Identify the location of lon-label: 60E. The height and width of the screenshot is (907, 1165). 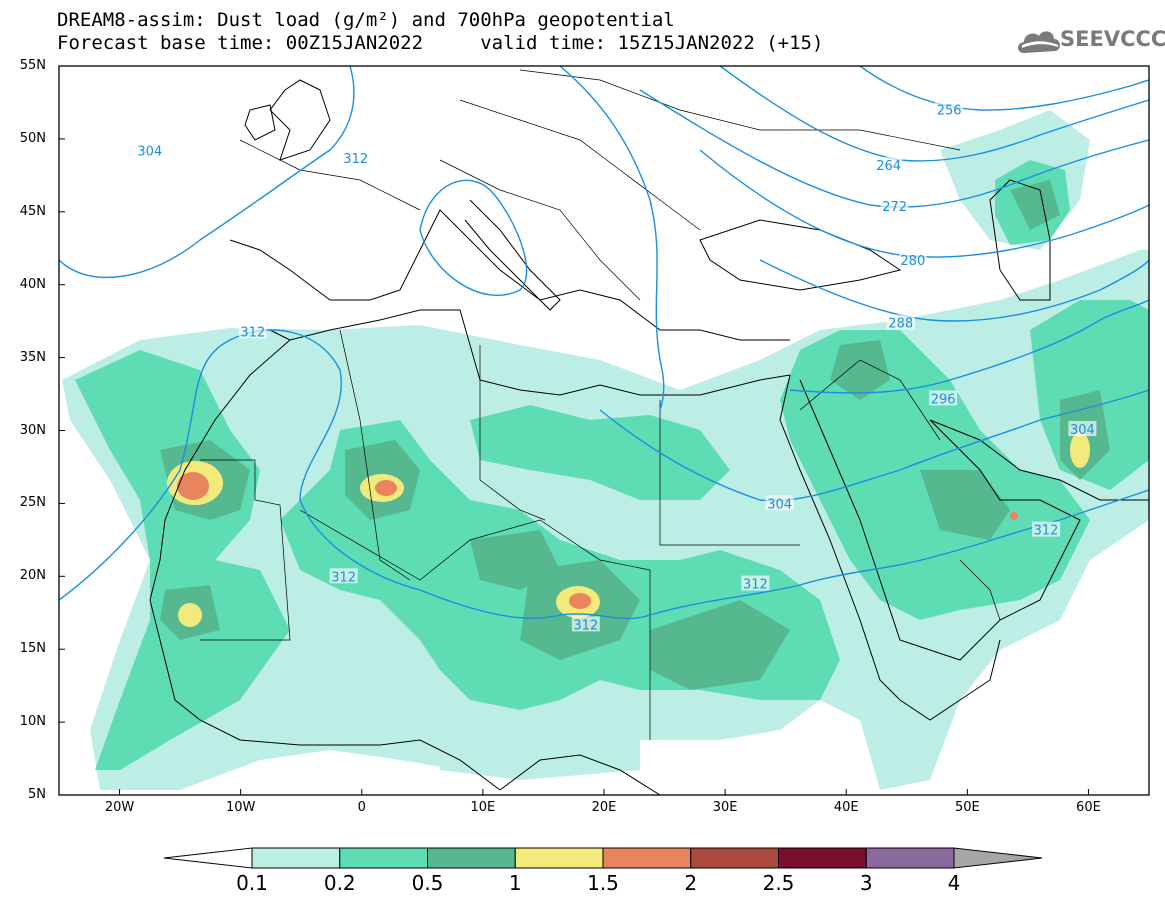
(1088, 807).